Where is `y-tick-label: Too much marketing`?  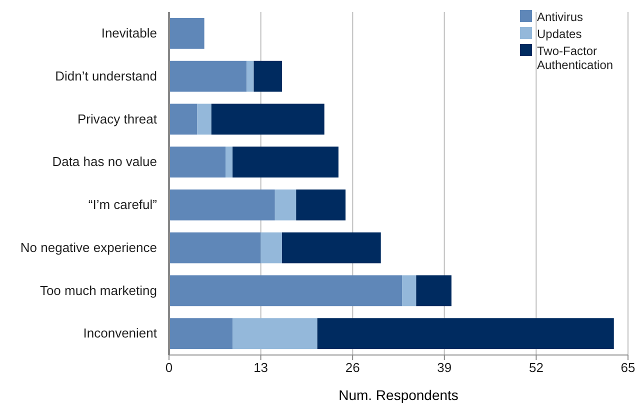
y-tick-label: Too much marketing is located at coordinates (98, 290).